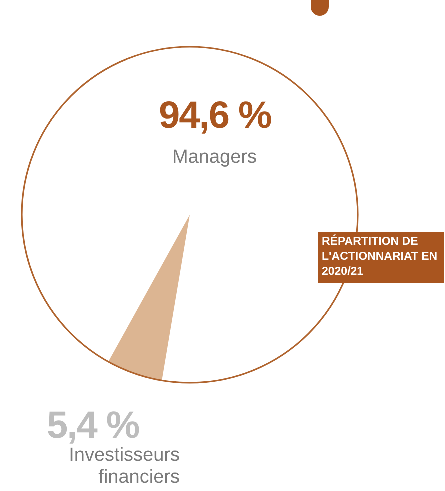 This screenshot has height=491, width=445. Describe the element at coordinates (93, 426) in the screenshot. I see `data-label: 5,4 %` at that location.